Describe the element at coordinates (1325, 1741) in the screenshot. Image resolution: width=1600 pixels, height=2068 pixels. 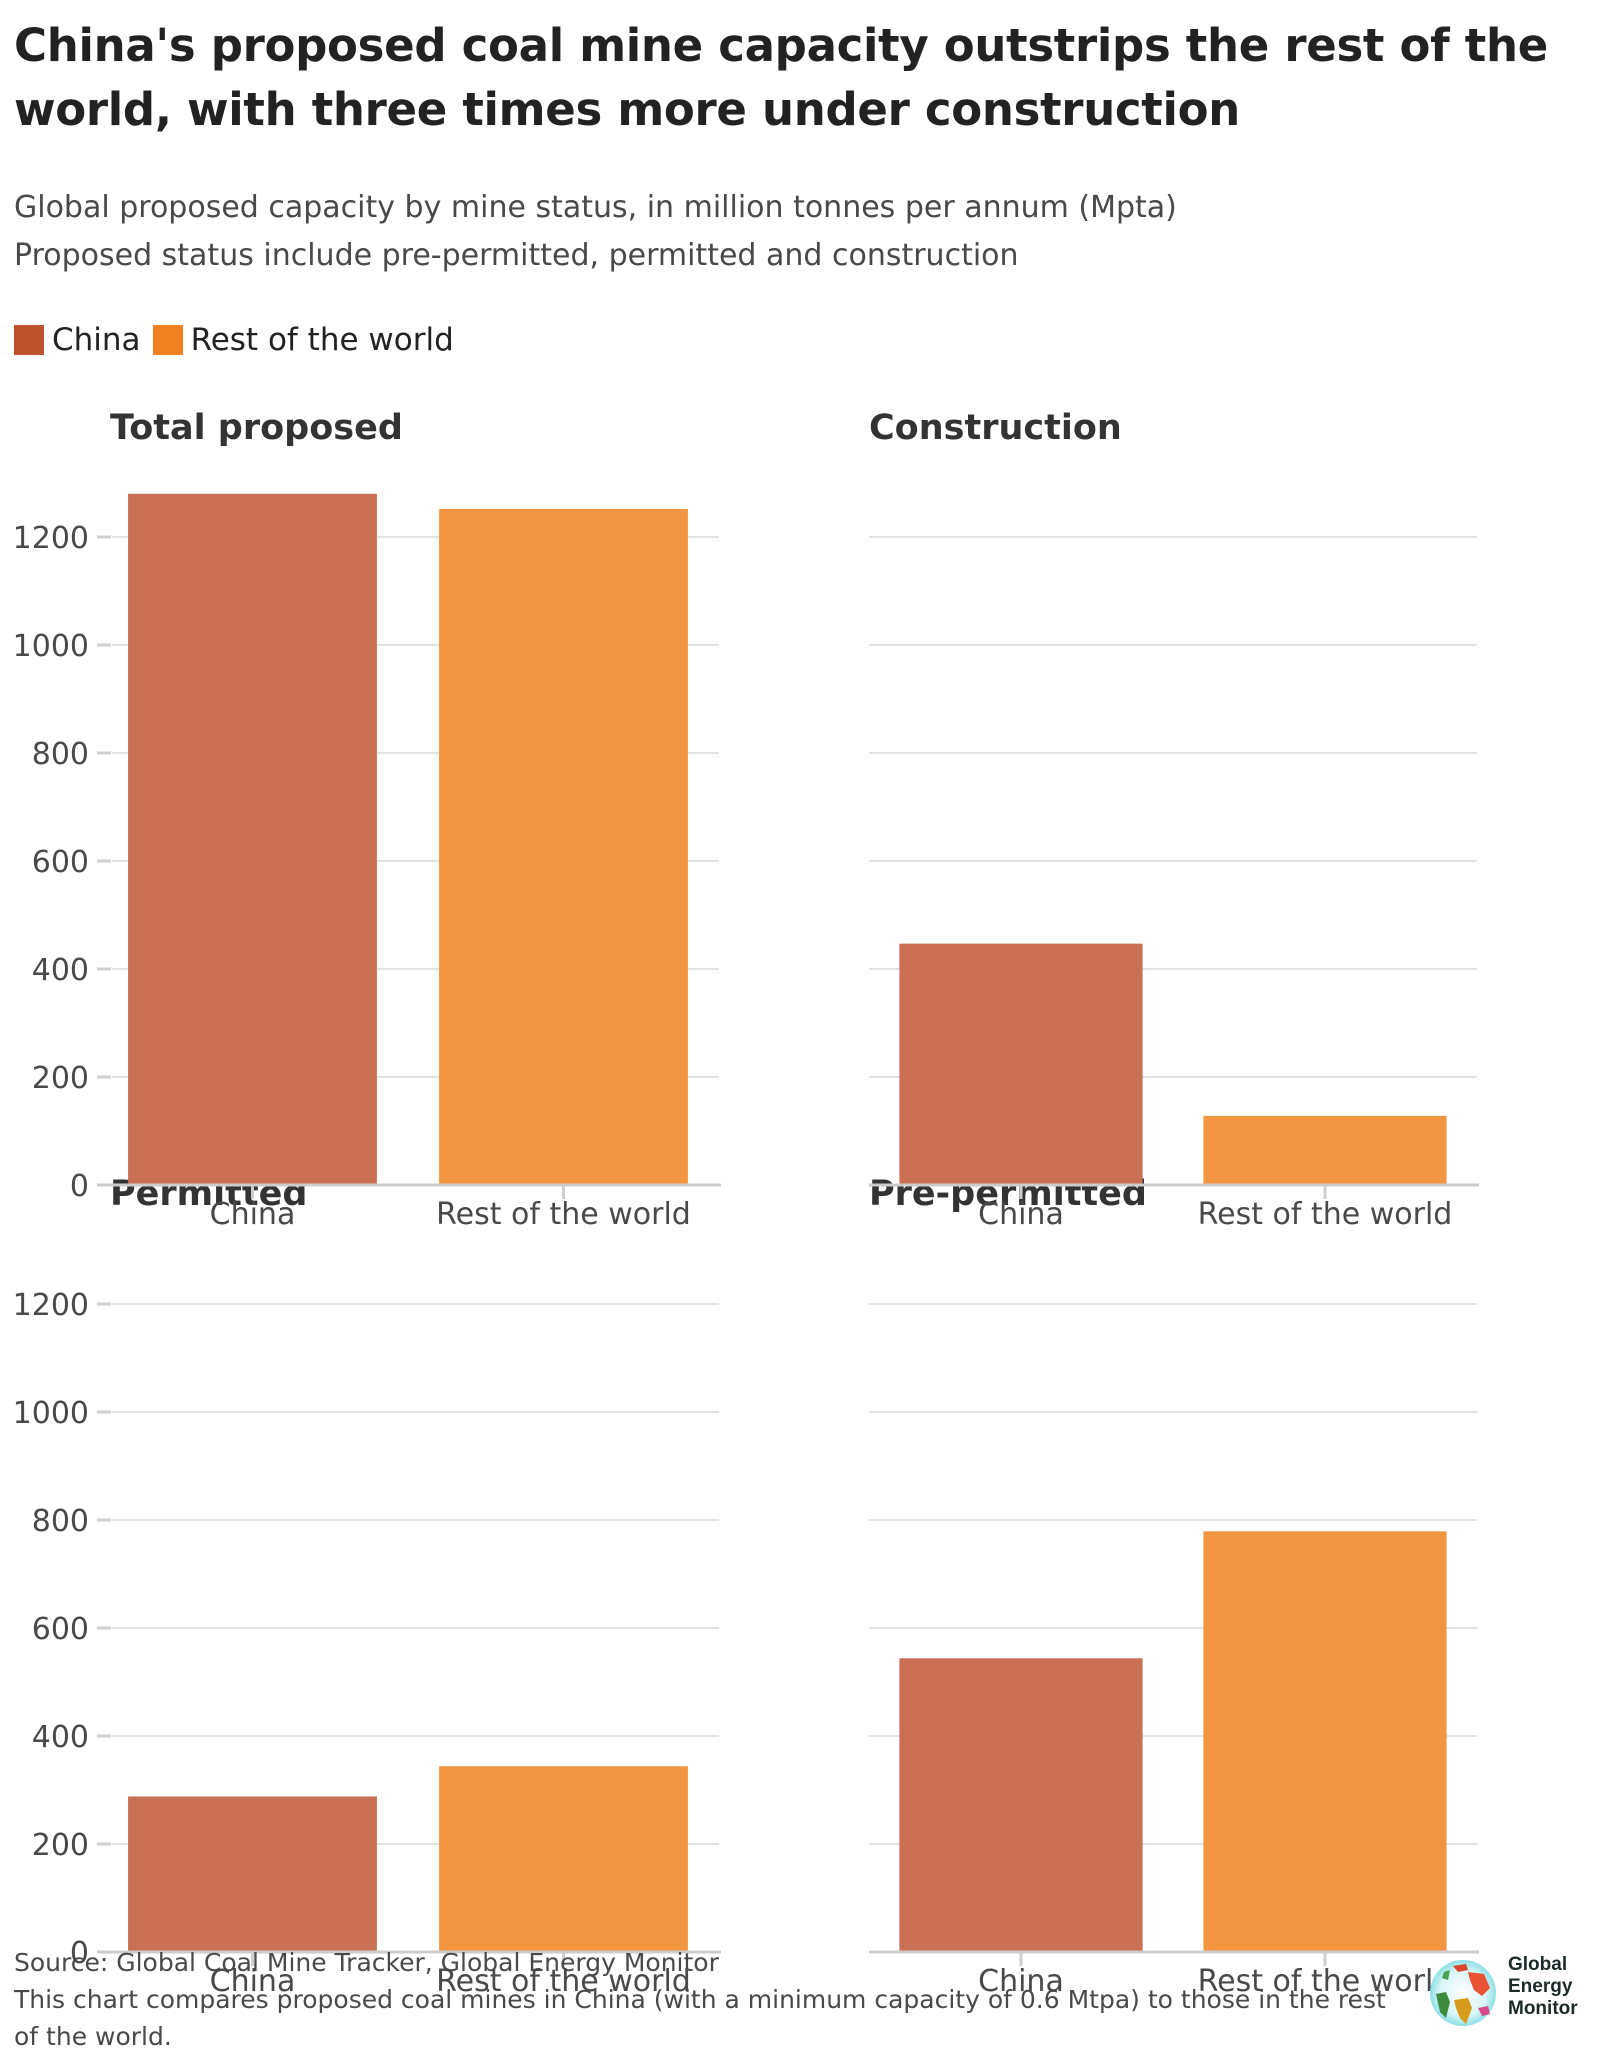
I see `bar-pre-permitted-rest-of-world` at that location.